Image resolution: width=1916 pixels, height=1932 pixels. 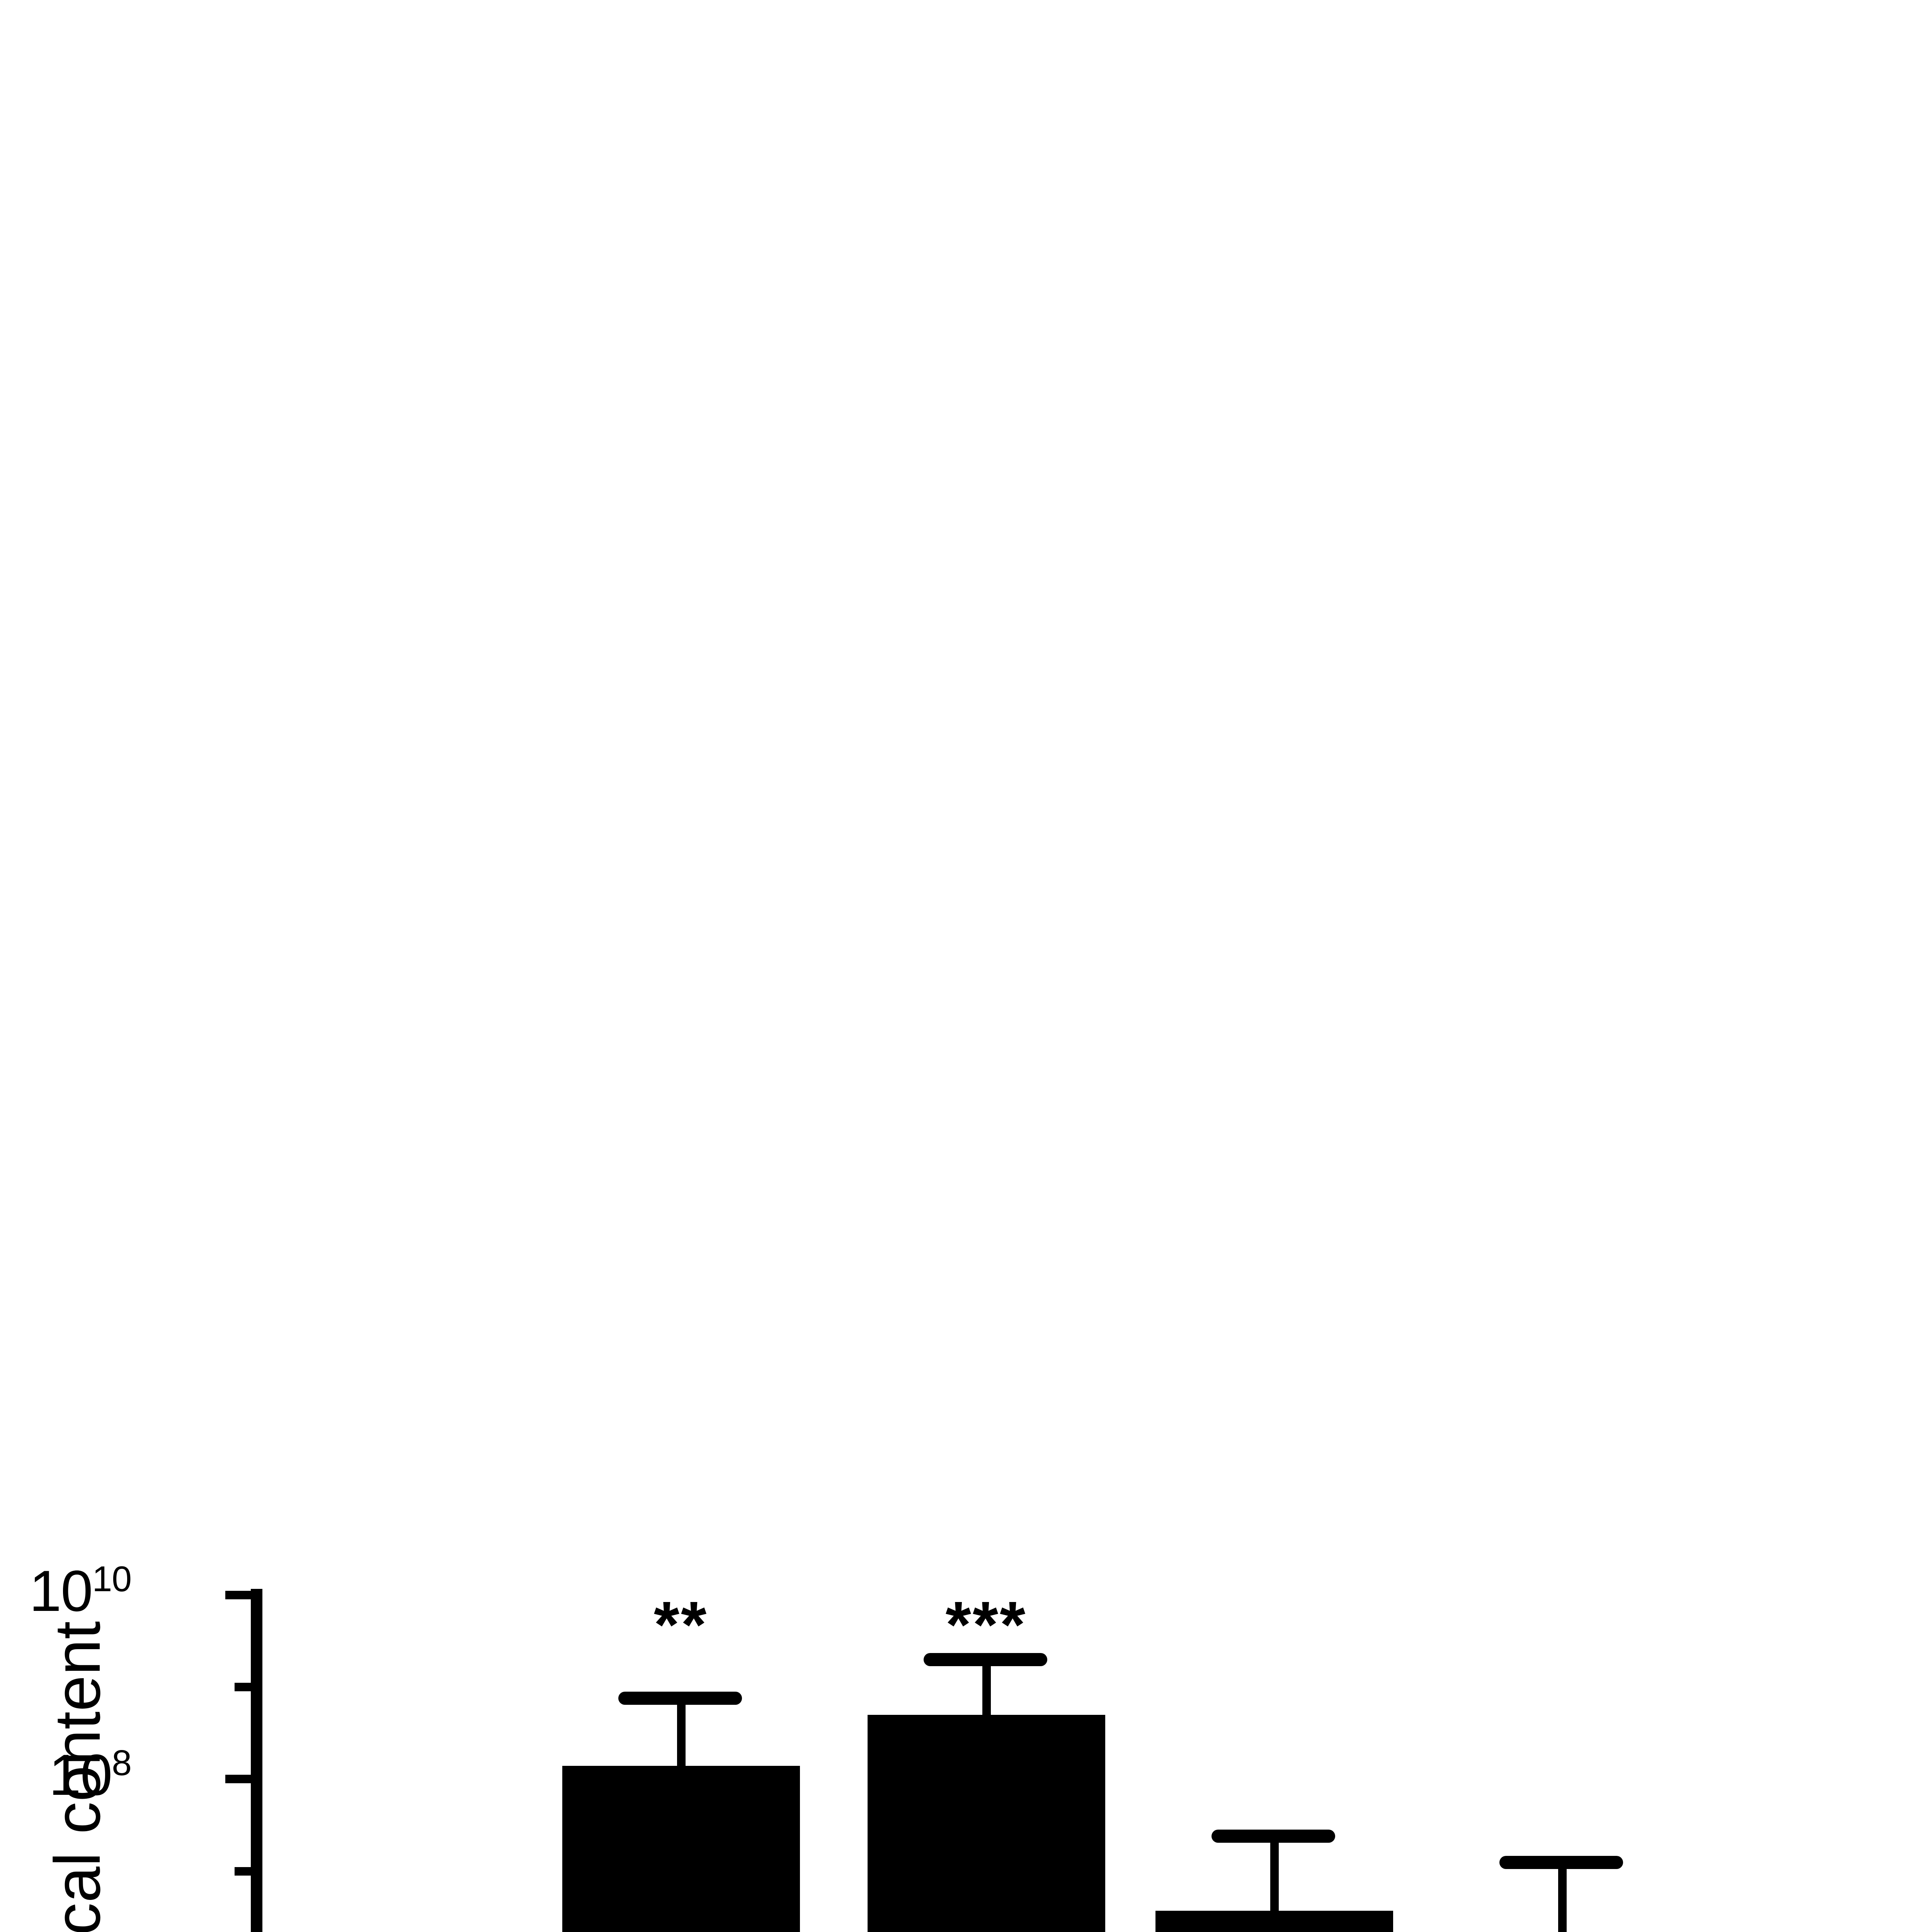 What do you see at coordinates (238, 1779) in the screenshot?
I see `y-tick-1e8` at bounding box center [238, 1779].